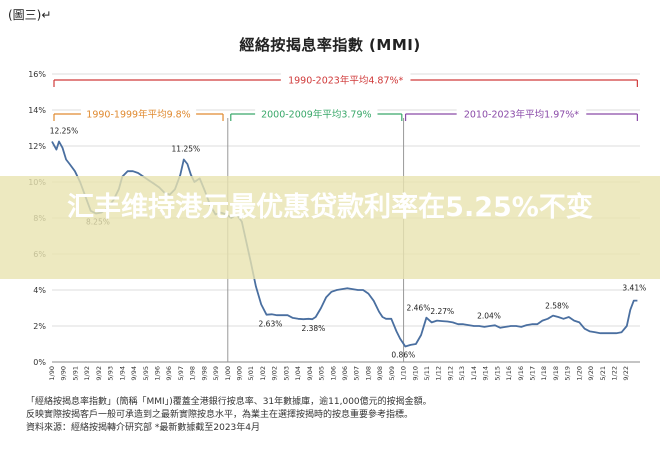 The image size is (660, 457). What do you see at coordinates (419, 308) in the screenshot?
I see `data-label: 2.46%` at bounding box center [419, 308].